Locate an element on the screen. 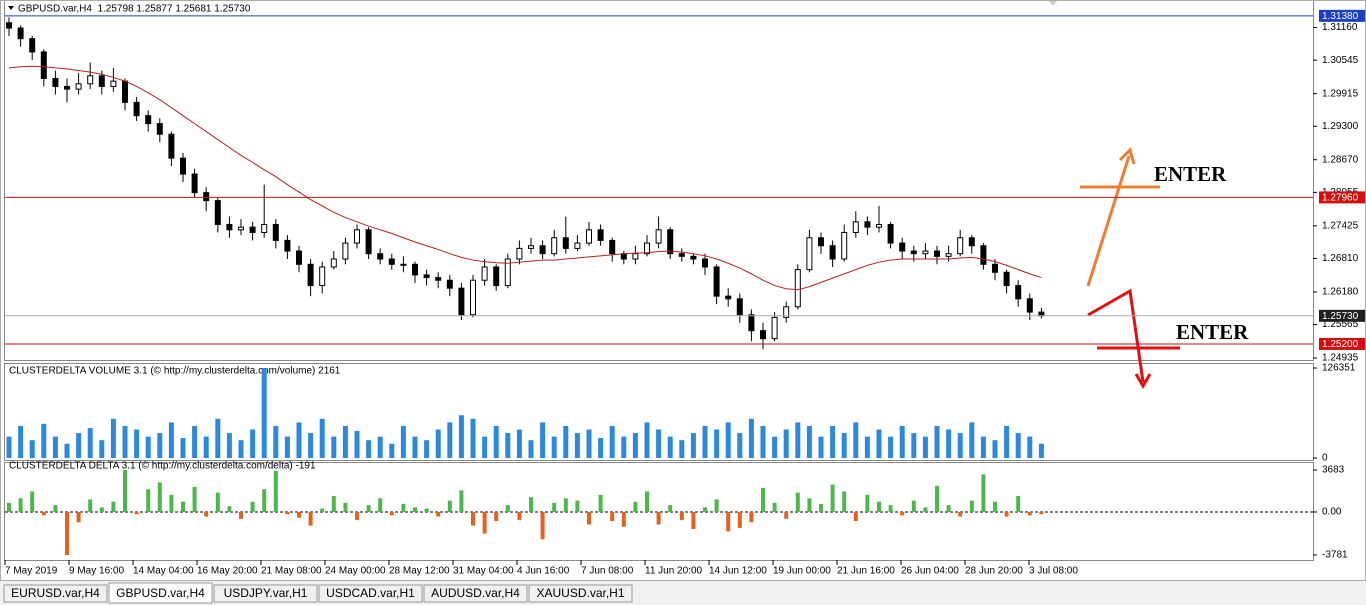  tab-label: XAUUSD.var,H1 is located at coordinates (580, 593).